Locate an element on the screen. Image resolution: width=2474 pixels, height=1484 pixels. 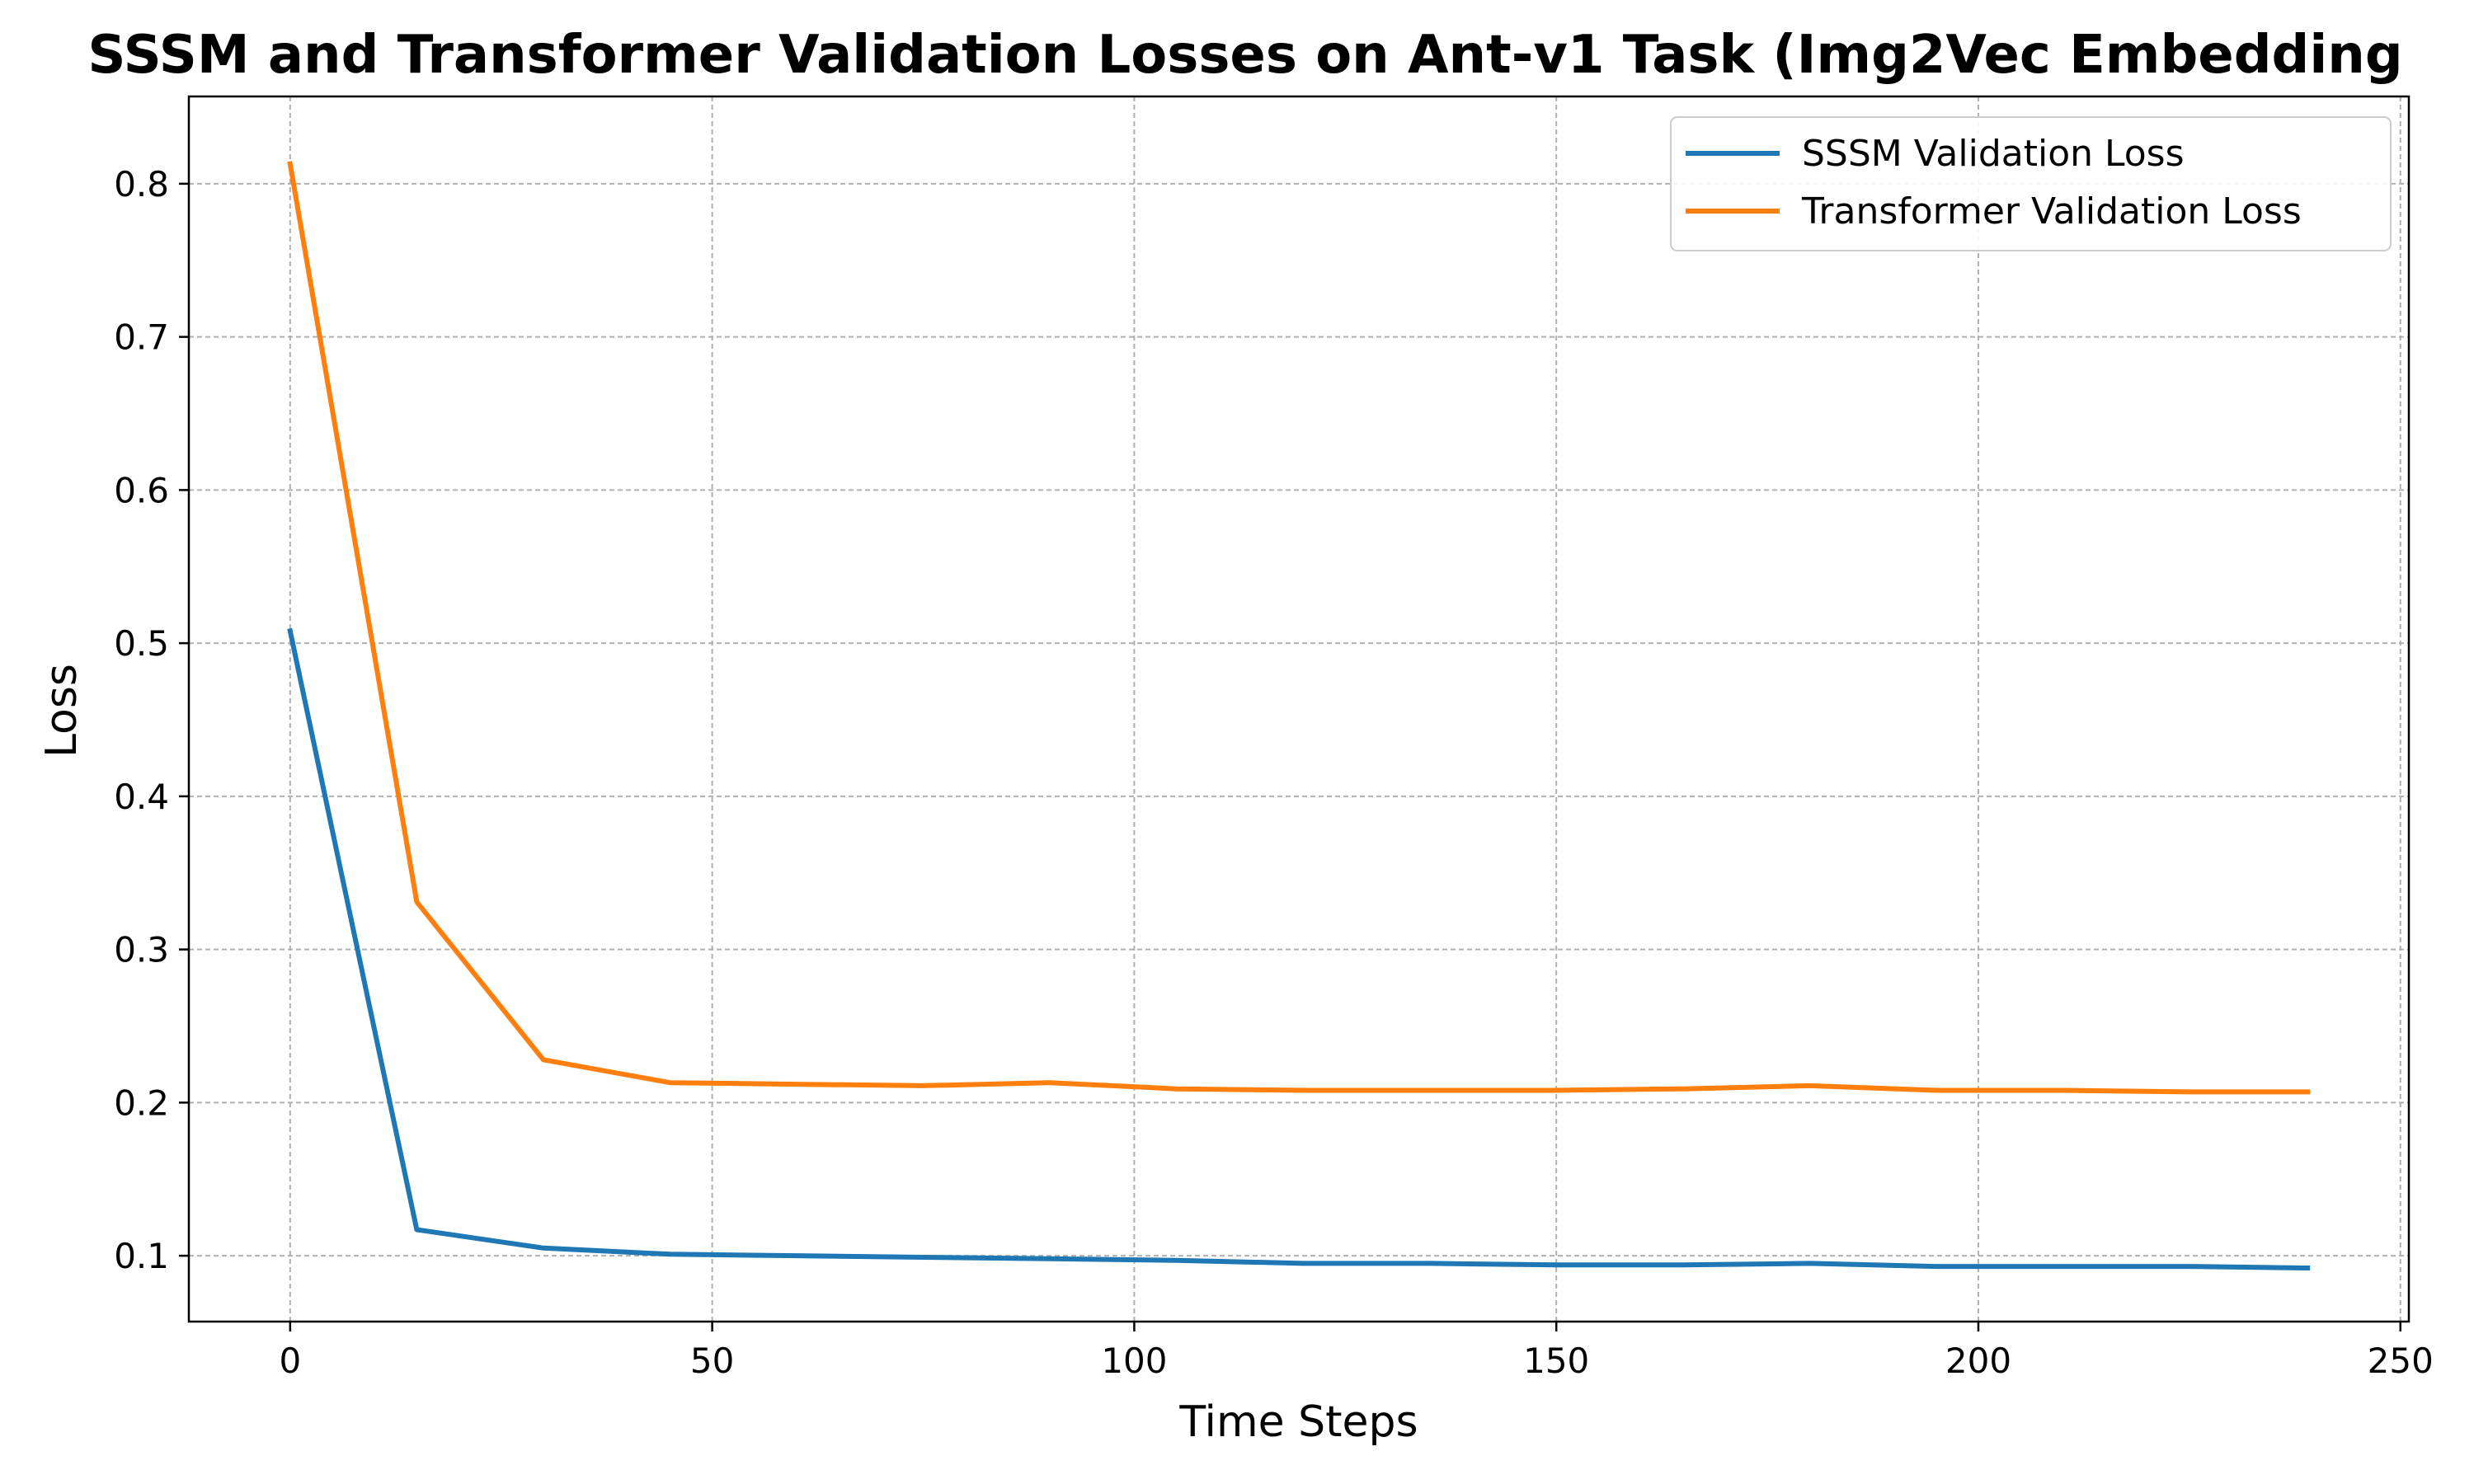
x-tick-label: 200 is located at coordinates (1978, 1361).